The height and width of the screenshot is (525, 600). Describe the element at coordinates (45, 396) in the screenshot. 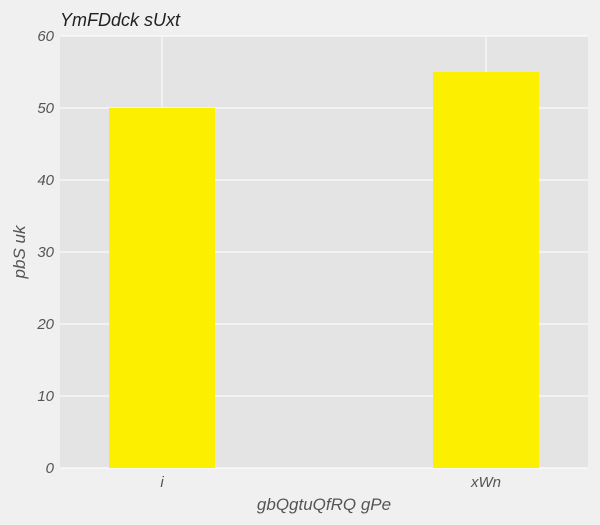

I see `y-tick-label: 10` at that location.